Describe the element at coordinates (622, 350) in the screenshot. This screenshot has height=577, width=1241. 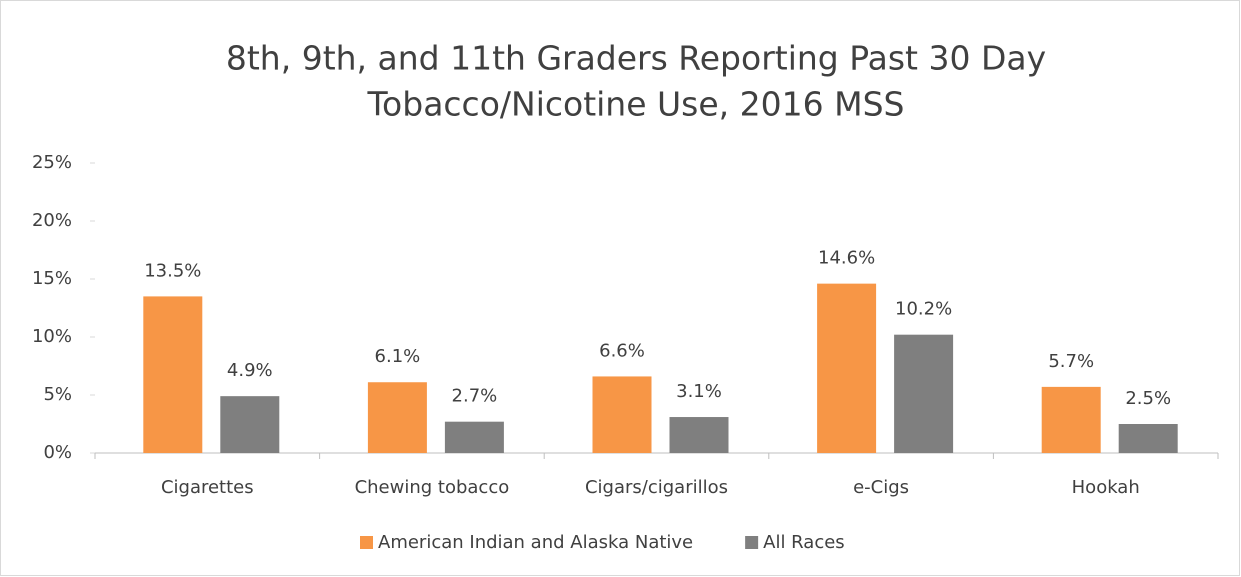
I see `data-label: 6.6%` at that location.